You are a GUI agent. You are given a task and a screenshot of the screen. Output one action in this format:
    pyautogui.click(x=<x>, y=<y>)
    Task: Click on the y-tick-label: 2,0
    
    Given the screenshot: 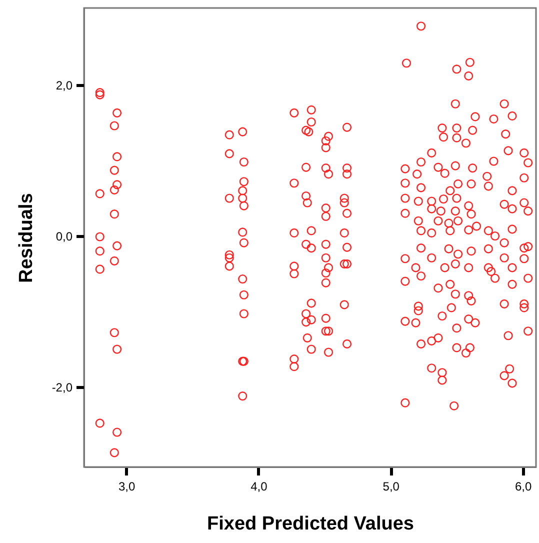 What is the action you would take?
    pyautogui.click(x=64, y=85)
    